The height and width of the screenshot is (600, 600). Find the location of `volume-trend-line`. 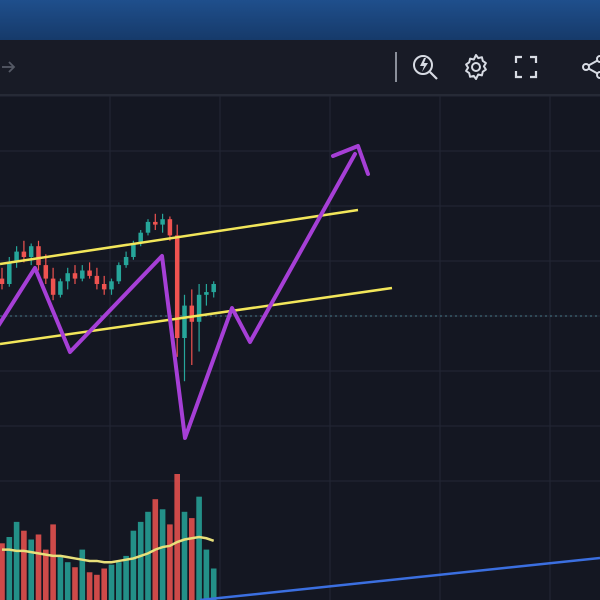

volume-trend-line is located at coordinates (399, 578).